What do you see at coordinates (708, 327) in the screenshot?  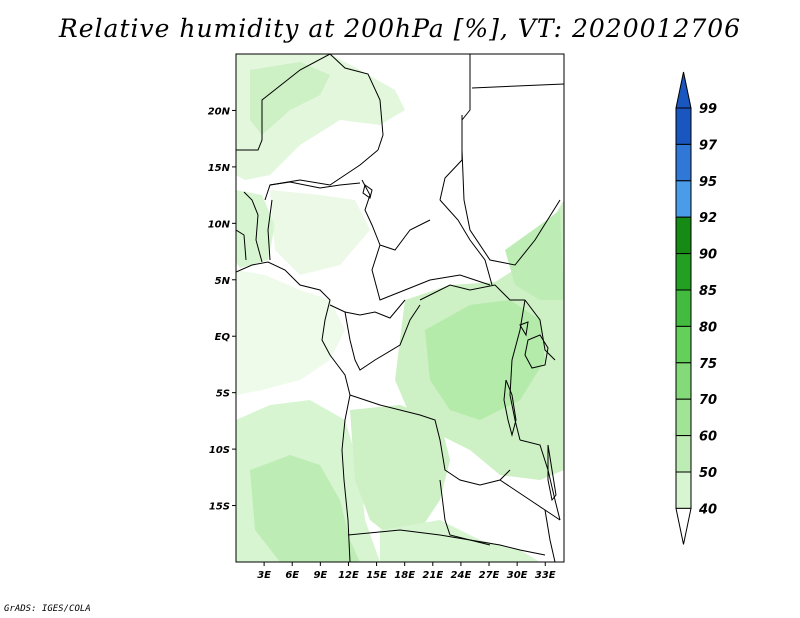 I see `colorbar-label: 80` at bounding box center [708, 327].